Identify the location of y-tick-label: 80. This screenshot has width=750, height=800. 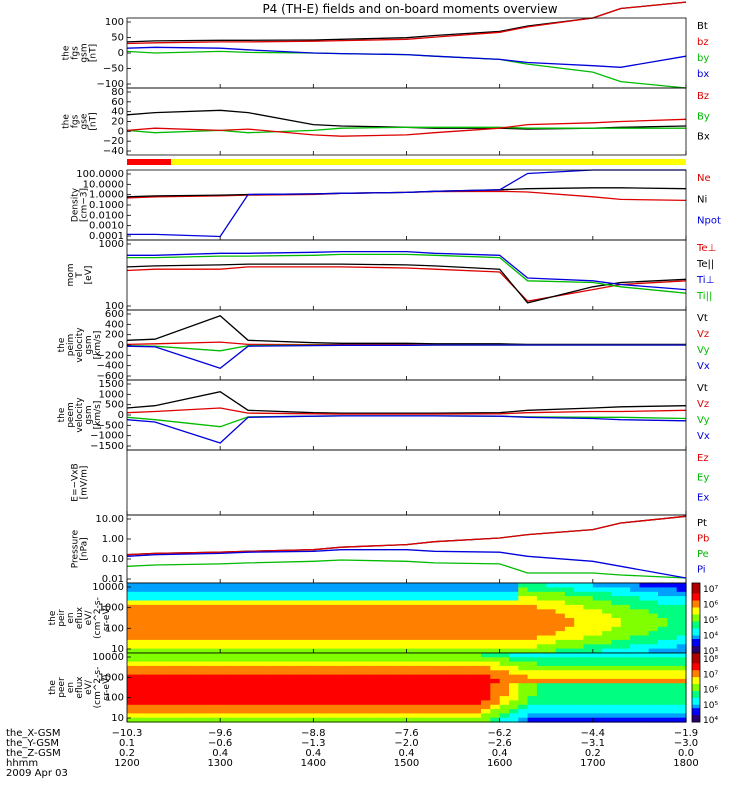
(117, 92).